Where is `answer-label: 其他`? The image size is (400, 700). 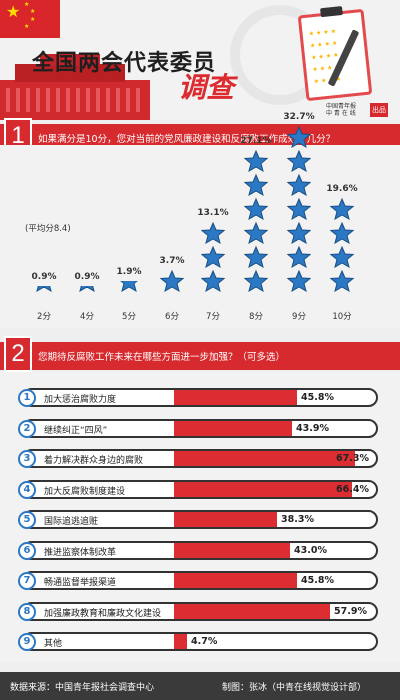 answer-label: 其他 is located at coordinates (53, 644).